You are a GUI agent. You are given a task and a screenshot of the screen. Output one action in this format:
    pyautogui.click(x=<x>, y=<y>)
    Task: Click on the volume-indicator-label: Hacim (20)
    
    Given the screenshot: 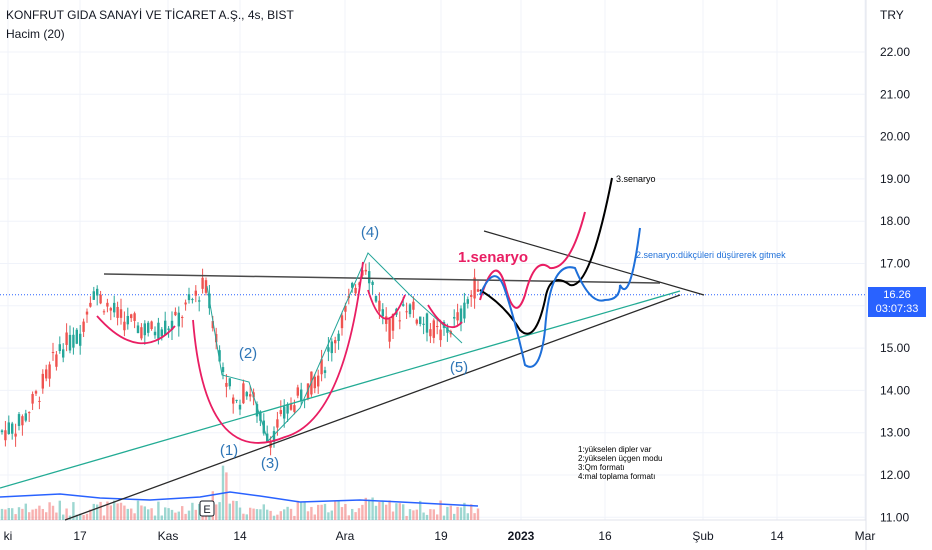 What is the action you would take?
    pyautogui.click(x=35, y=34)
    